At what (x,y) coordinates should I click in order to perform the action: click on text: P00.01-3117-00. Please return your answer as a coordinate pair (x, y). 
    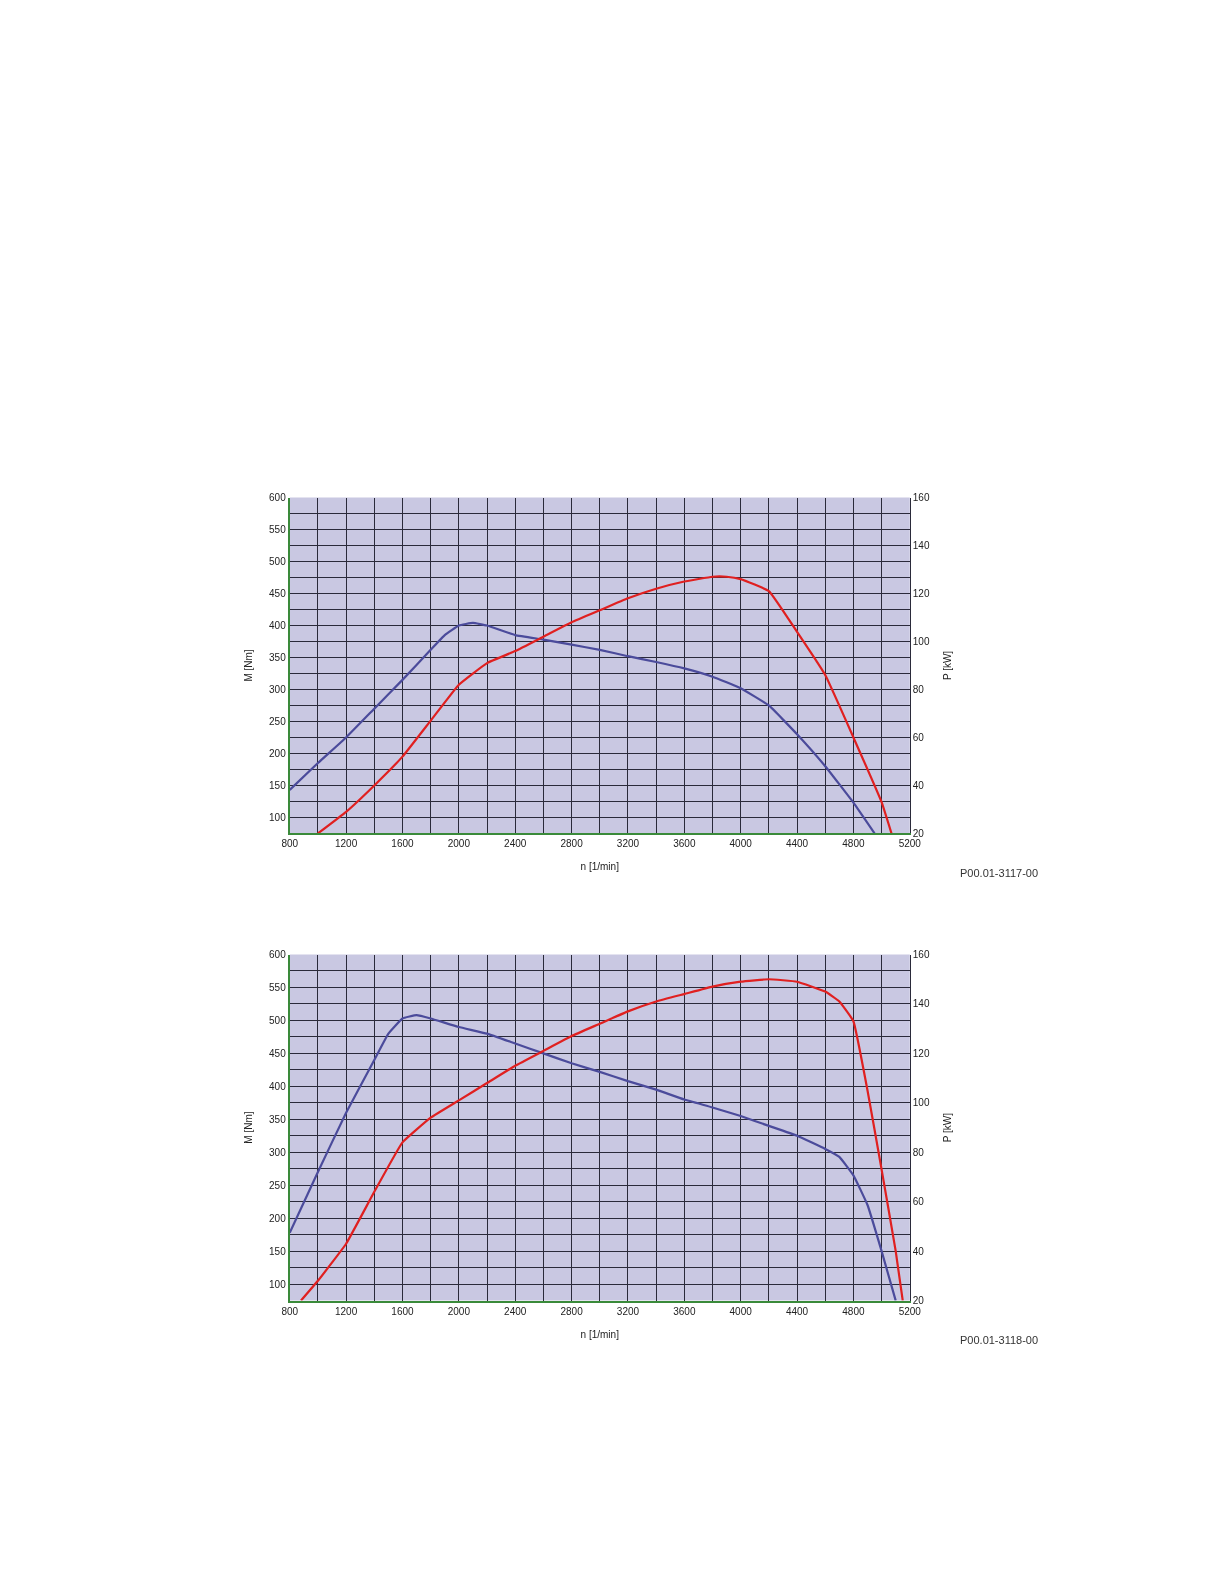
    Looking at the image, I should click on (999, 873).